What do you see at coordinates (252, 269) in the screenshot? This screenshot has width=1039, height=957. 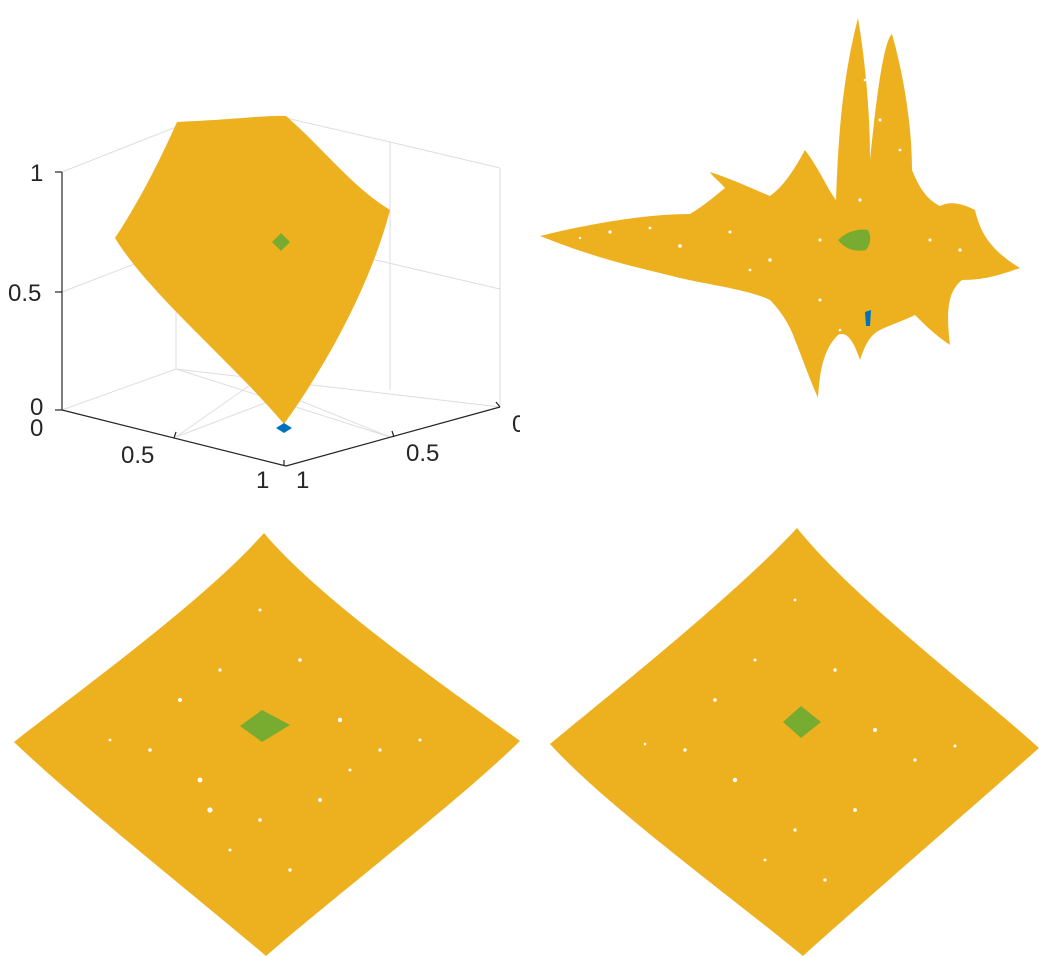 I see `surface` at bounding box center [252, 269].